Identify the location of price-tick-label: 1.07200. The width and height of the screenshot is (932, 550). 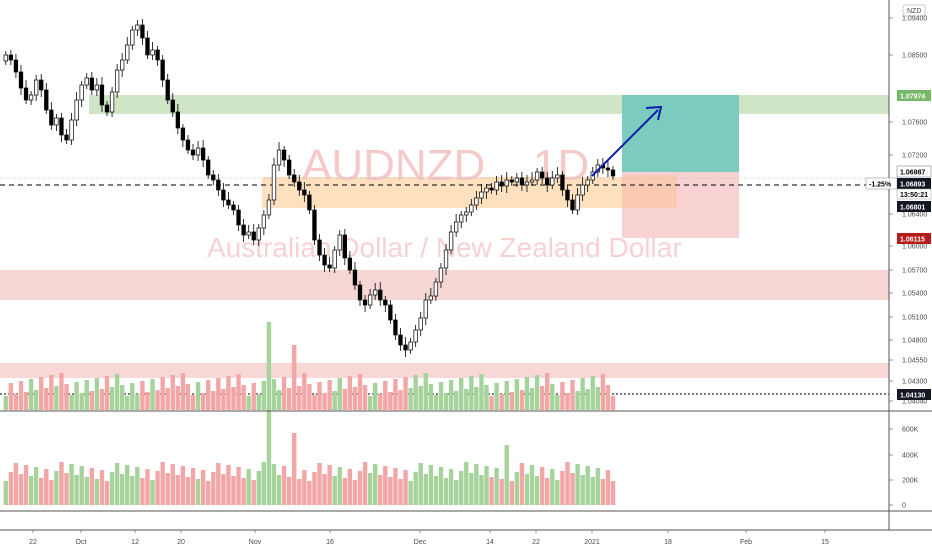
(914, 156).